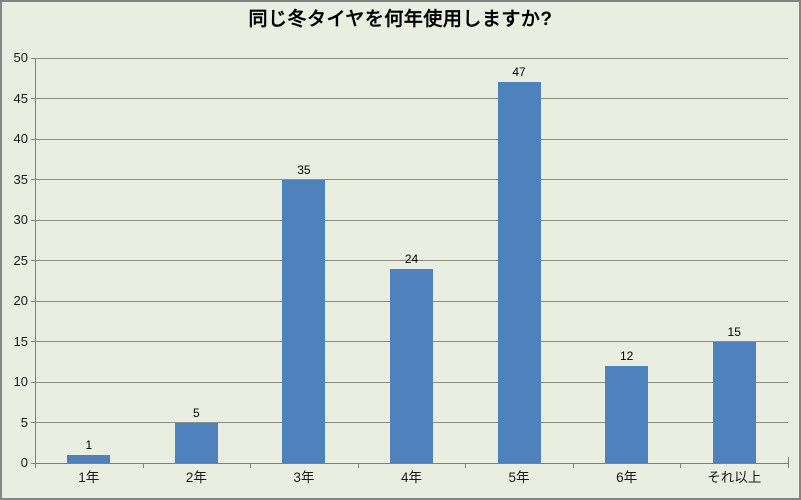 The height and width of the screenshot is (500, 801). I want to click on y-axis-label: 20, so click(20, 300).